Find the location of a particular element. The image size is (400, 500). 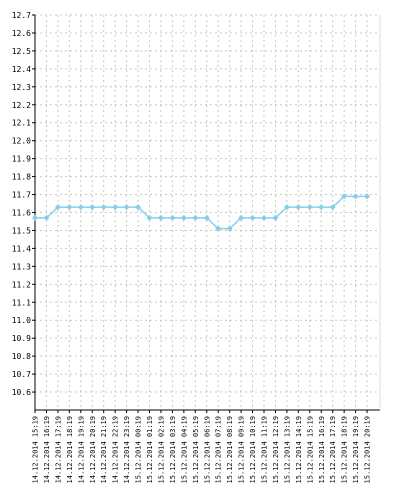

x-tick-label: 15.12.2014 01:19 is located at coordinates (150, 449).